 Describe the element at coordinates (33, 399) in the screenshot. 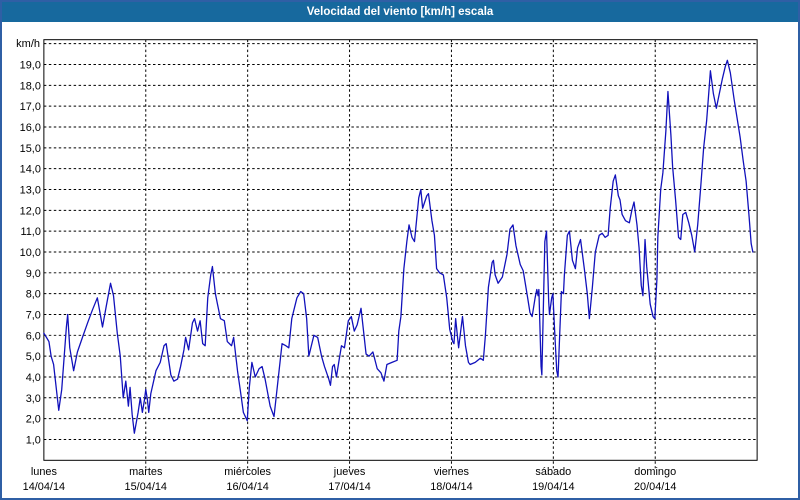

I see `y-tick-label: 3,0` at that location.